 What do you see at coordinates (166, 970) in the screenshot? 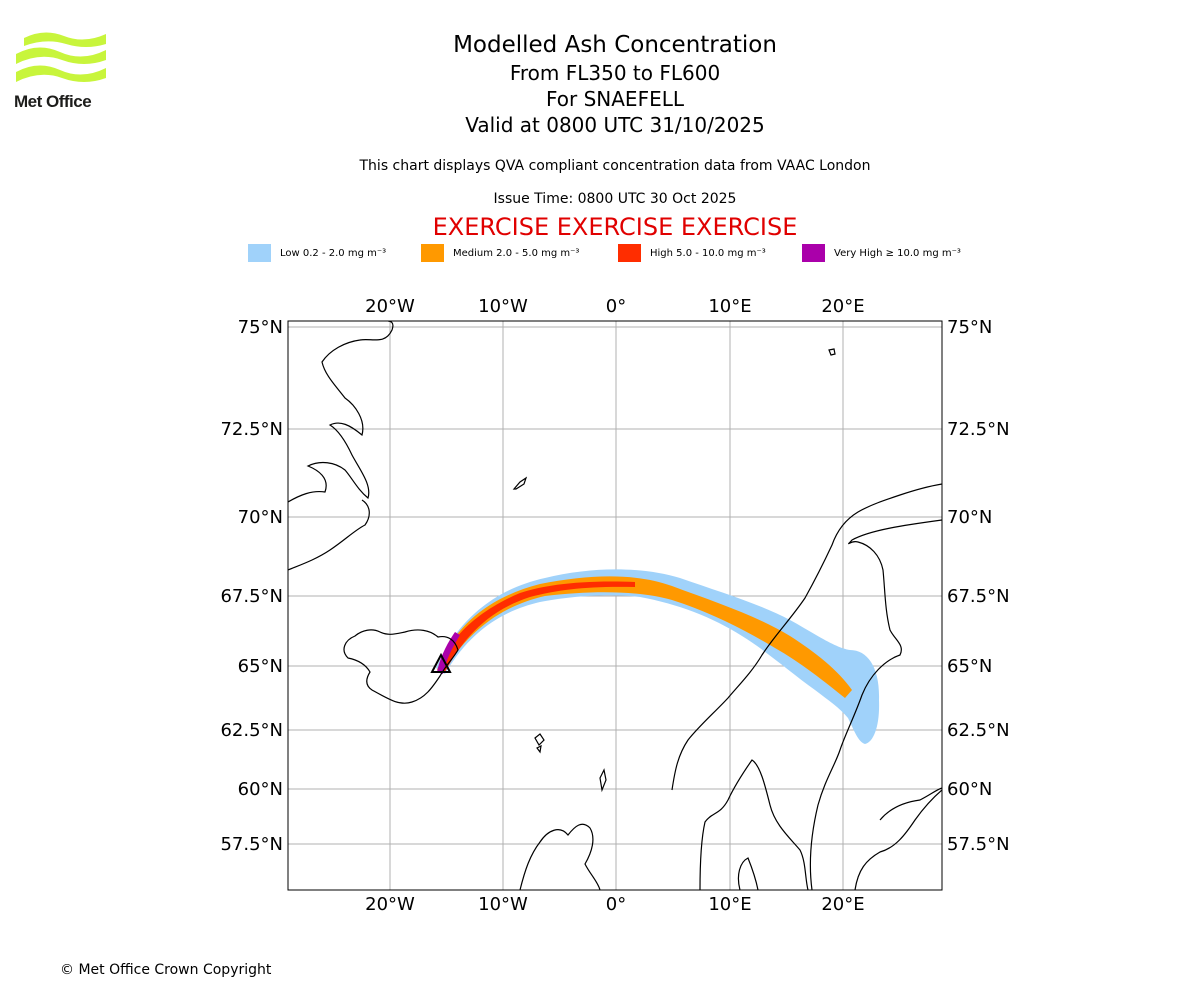
I see `copyright: © Met Office Crown Copyright` at bounding box center [166, 970].